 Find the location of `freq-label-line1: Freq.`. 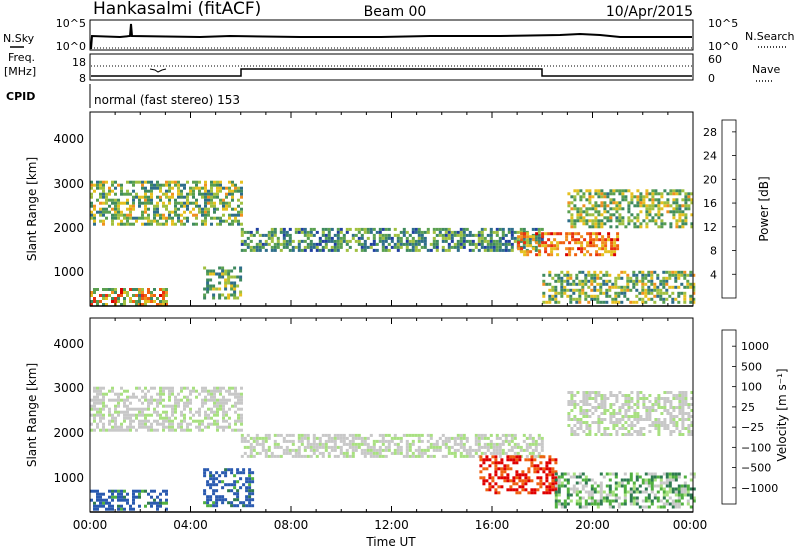

freq-label-line1: Freq. is located at coordinates (21, 57).